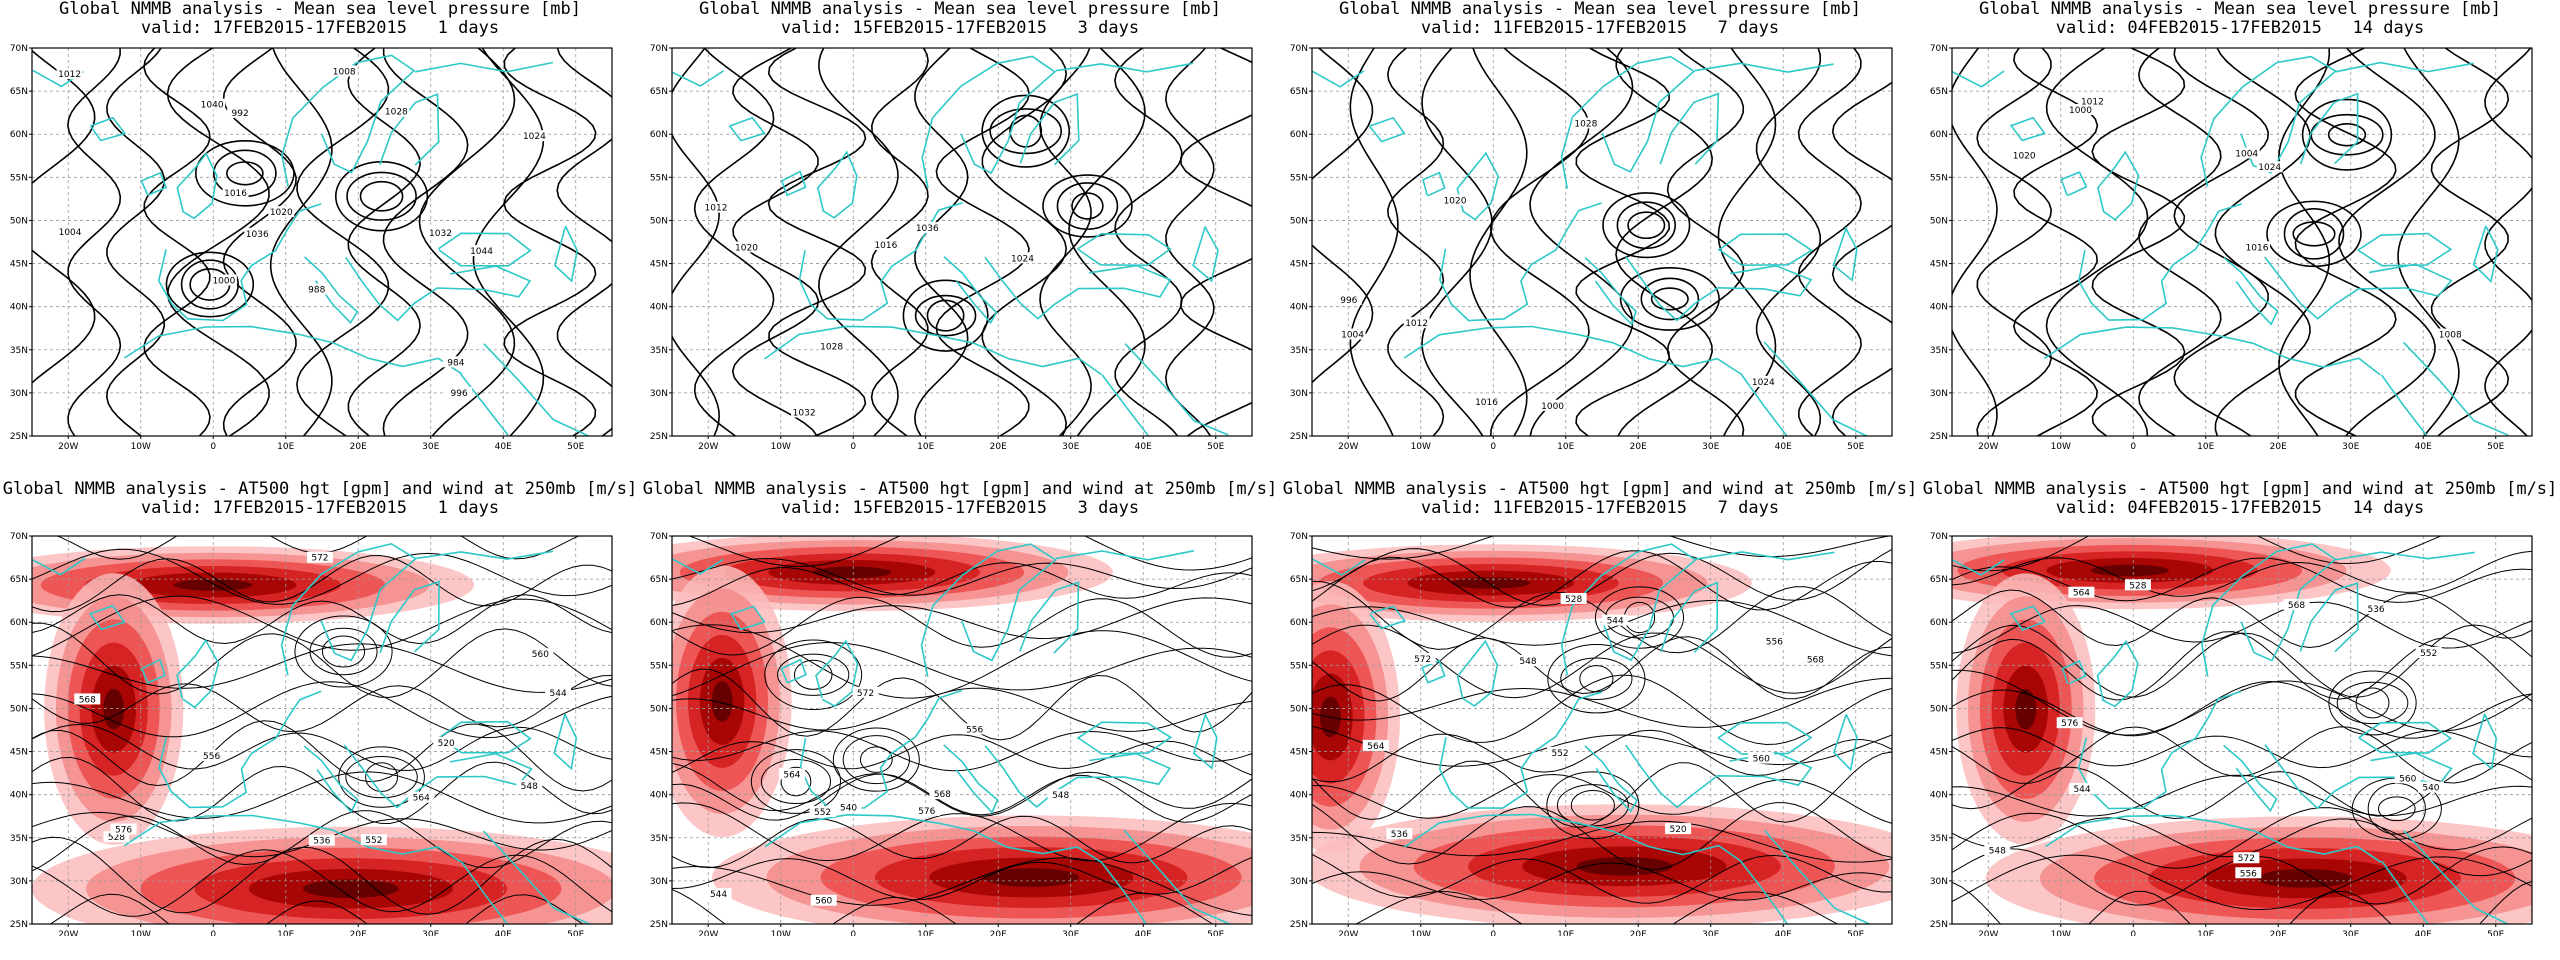  Describe the element at coordinates (1988, 447) in the screenshot. I see `longitude-label: 20W` at that location.